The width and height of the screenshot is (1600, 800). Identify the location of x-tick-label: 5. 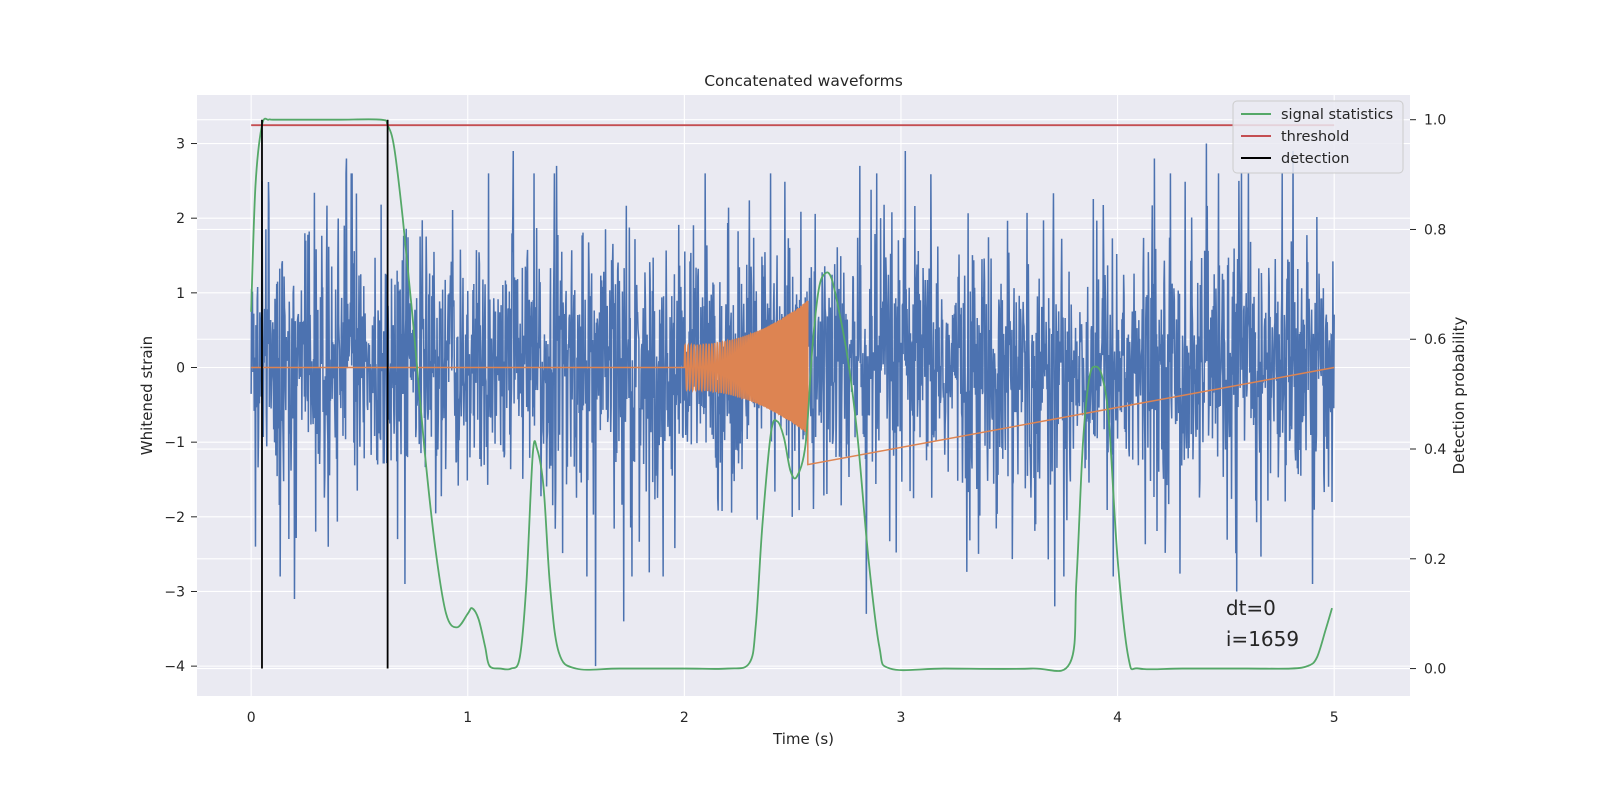
(1334, 718).